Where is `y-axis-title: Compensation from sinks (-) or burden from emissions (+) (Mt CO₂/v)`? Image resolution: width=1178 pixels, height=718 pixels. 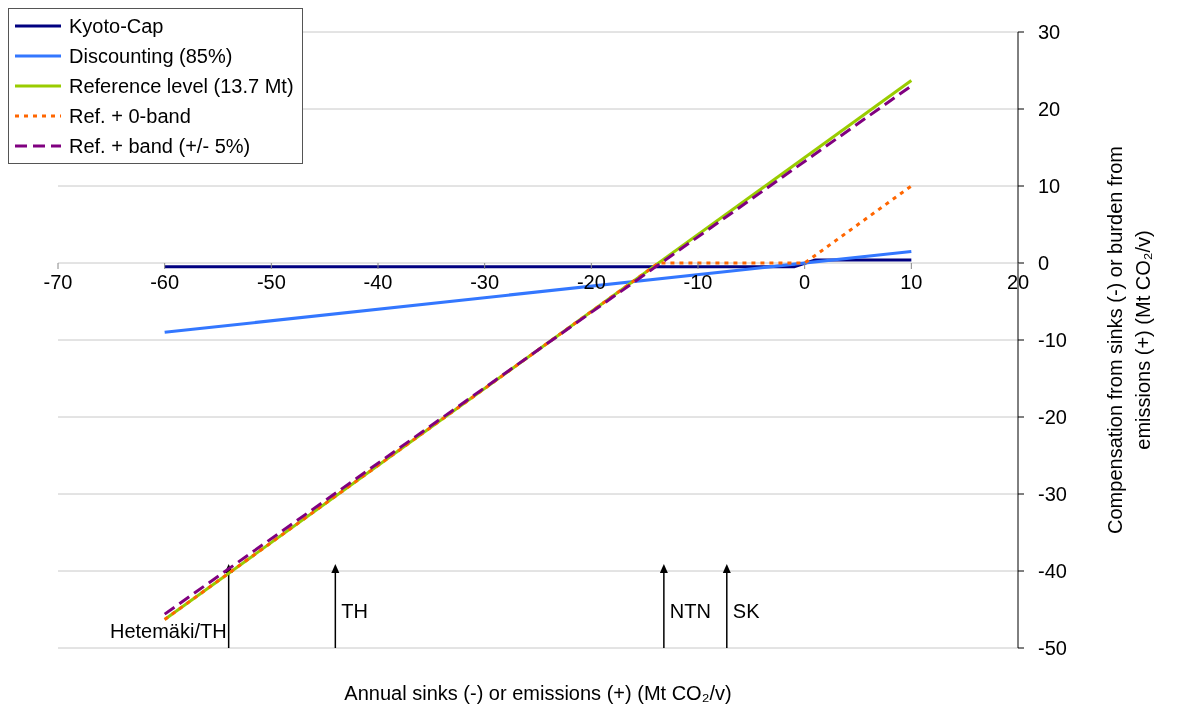 y-axis-title: Compensation from sinks (-) or burden from emissions (+) (Mt CO₂/v) is located at coordinates (1129, 340).